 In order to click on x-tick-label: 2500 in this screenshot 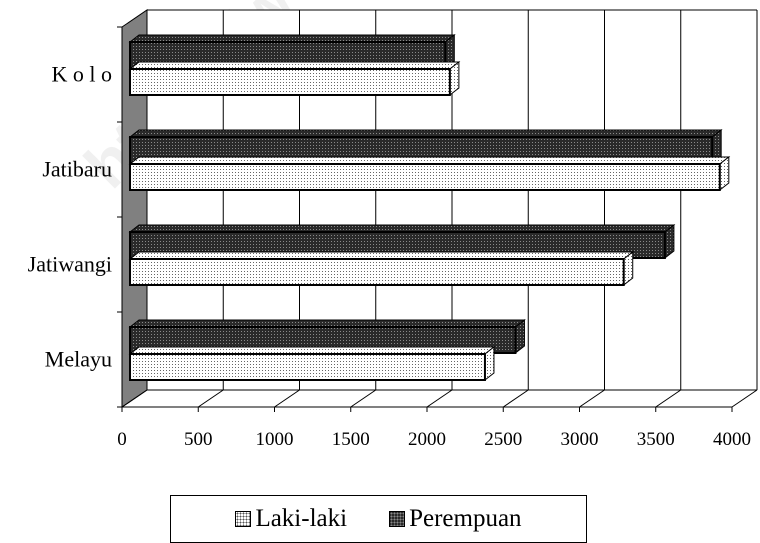, I will do `click(503, 439)`.